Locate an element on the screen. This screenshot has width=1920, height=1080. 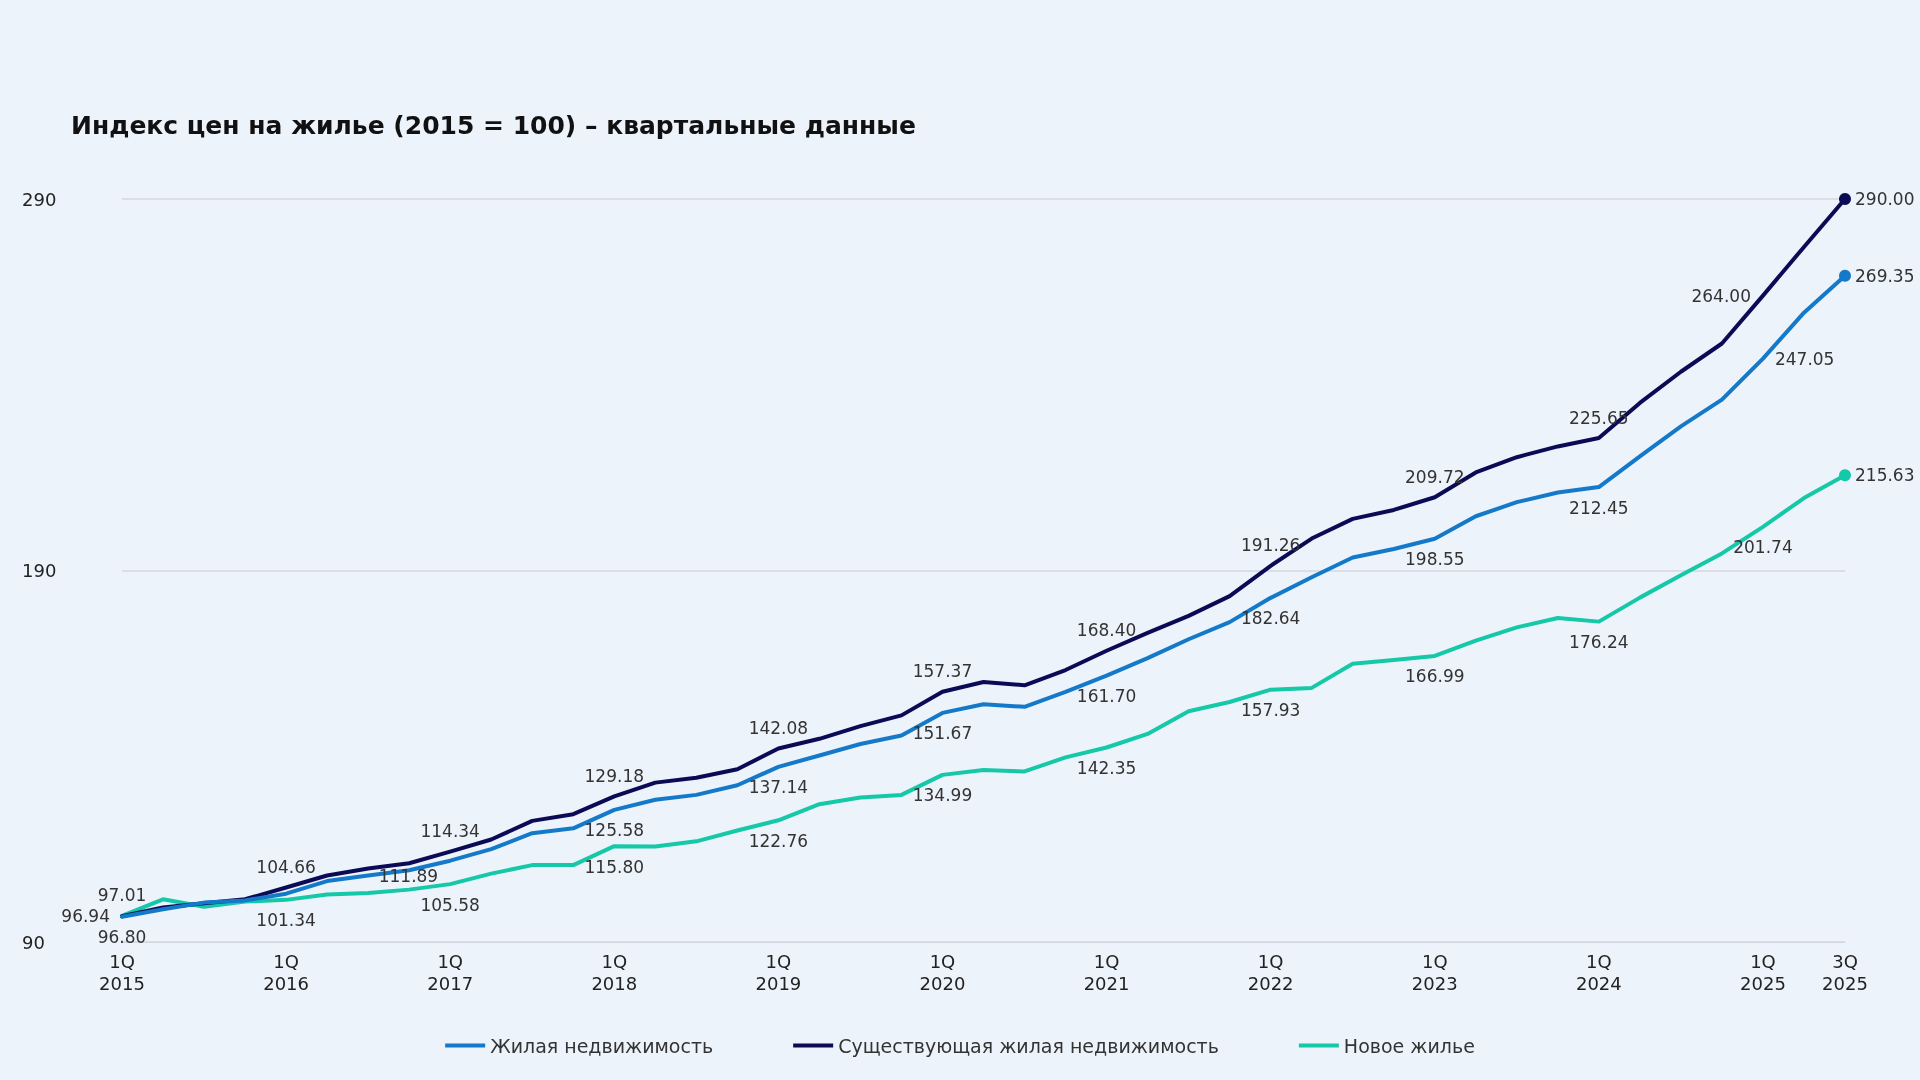
x-tick-label: 3Q 2025 is located at coordinates (1845, 972).